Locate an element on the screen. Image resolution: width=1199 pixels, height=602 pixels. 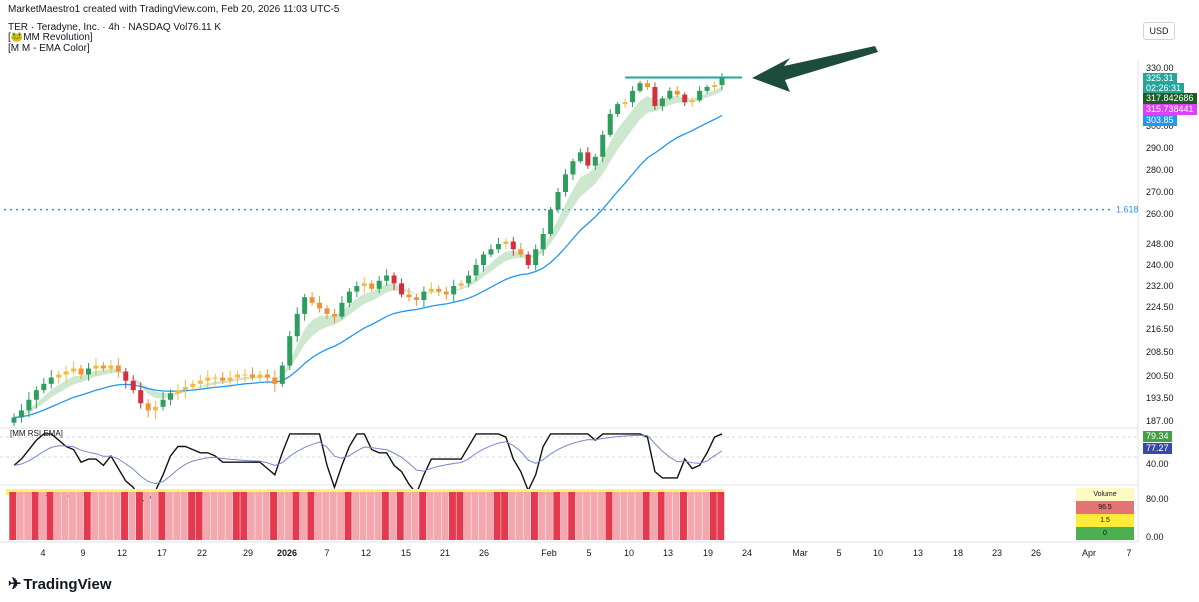
rsi-ema-line is located at coordinates (368, 459).